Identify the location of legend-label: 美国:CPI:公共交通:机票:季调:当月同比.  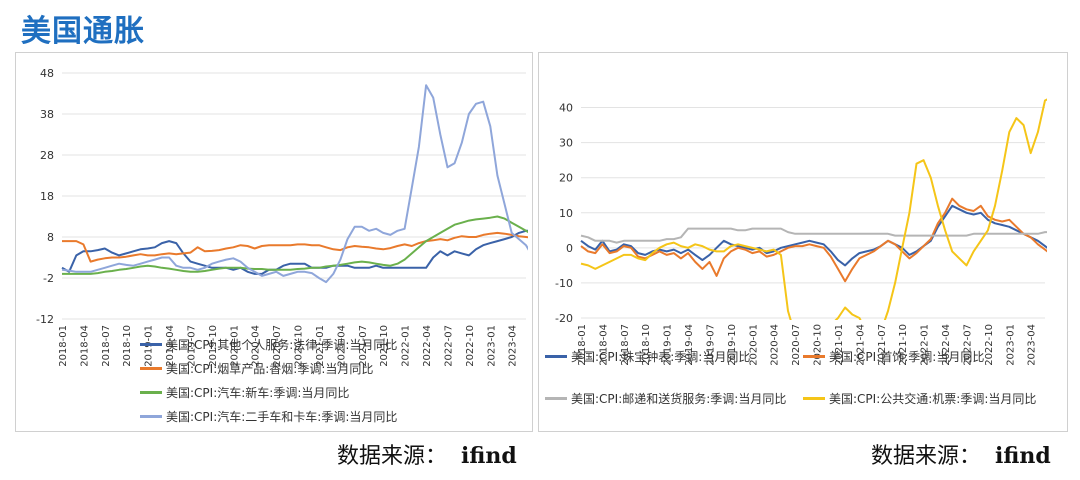
(933, 399).